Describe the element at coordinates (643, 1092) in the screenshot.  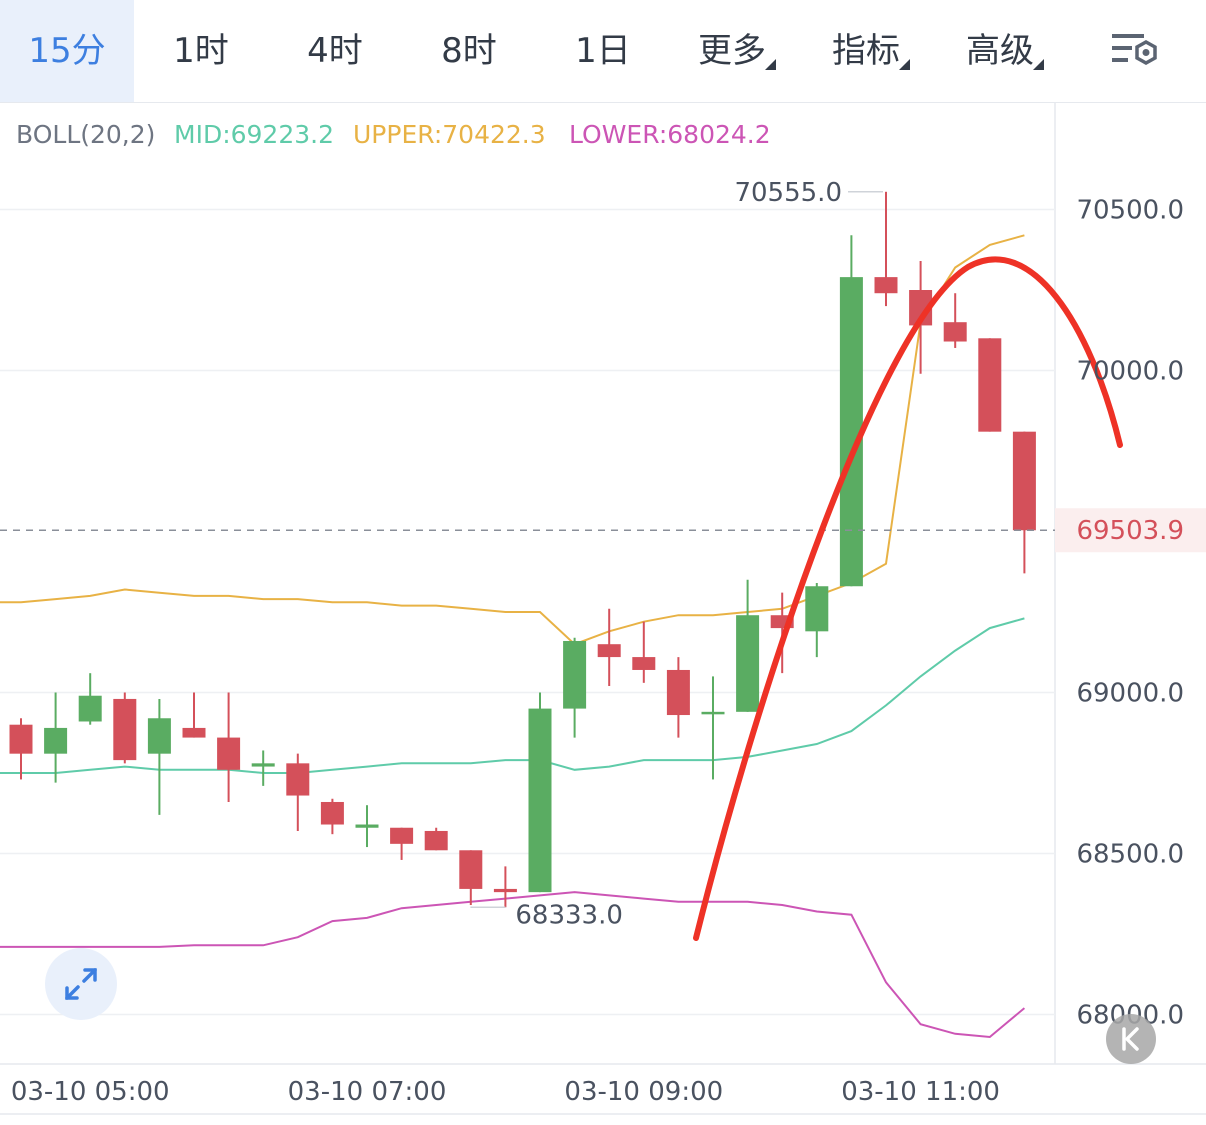
I see `x-tick-label: 03-10 09:00` at that location.